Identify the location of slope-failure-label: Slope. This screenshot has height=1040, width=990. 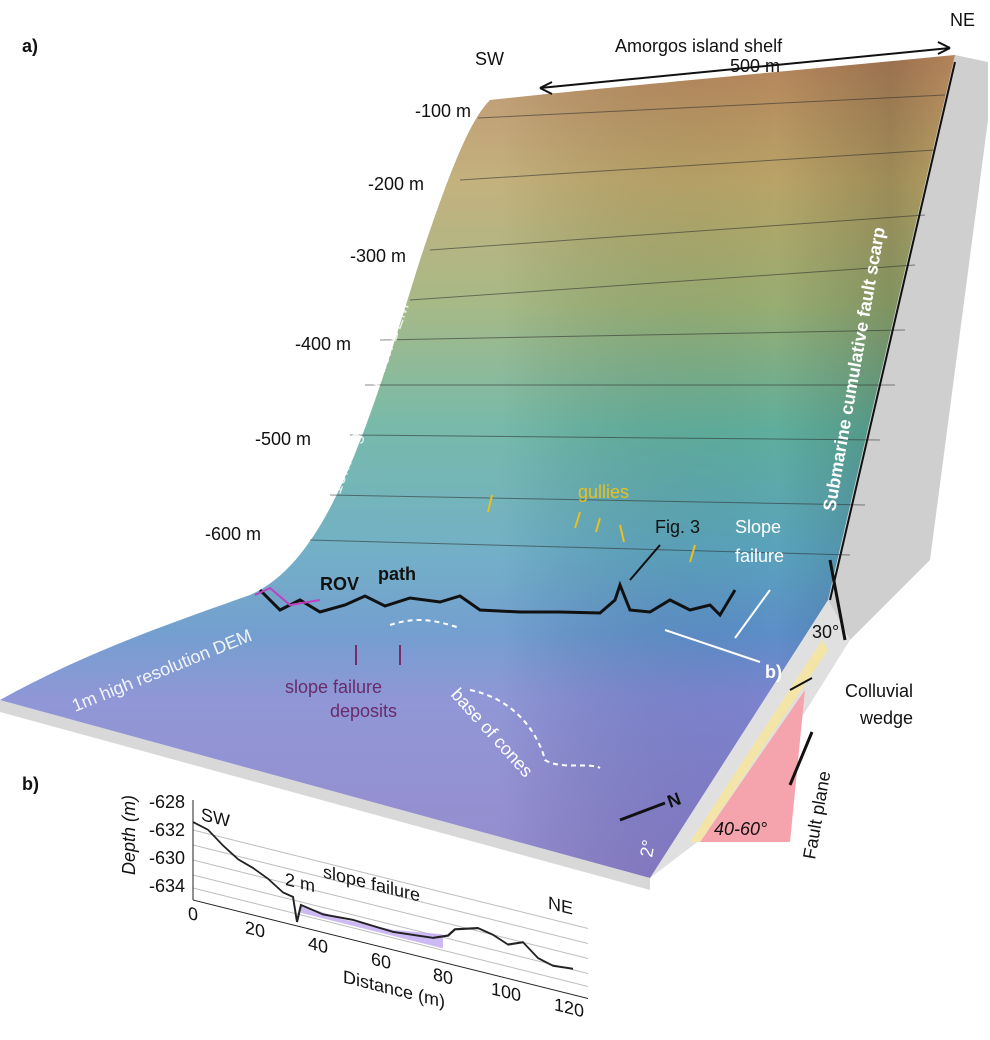
(758, 527).